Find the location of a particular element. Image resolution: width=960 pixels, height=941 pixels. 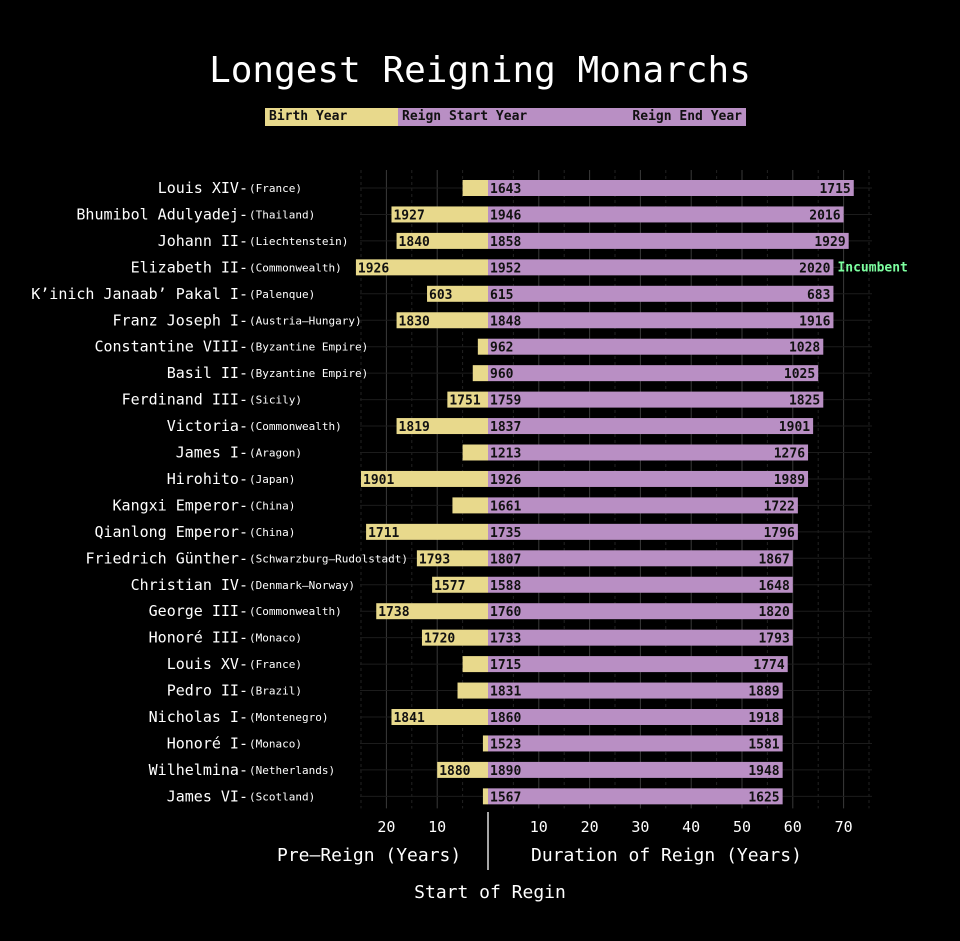

monarch-region: (Schwarzburg–Rudolstadt) is located at coordinates (328, 558).